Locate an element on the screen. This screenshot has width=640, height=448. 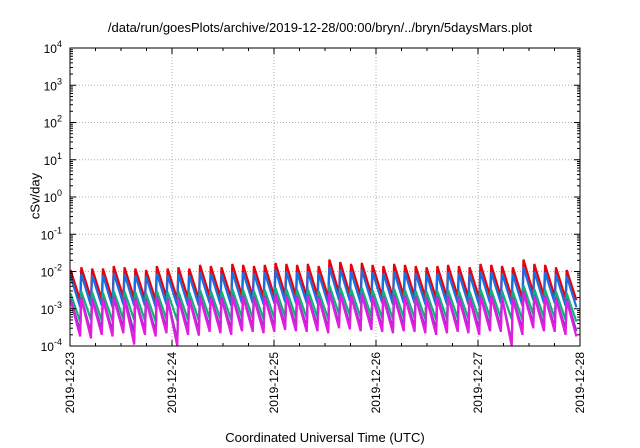
x-tick-label: 2019-12-27 is located at coordinates (478, 383).